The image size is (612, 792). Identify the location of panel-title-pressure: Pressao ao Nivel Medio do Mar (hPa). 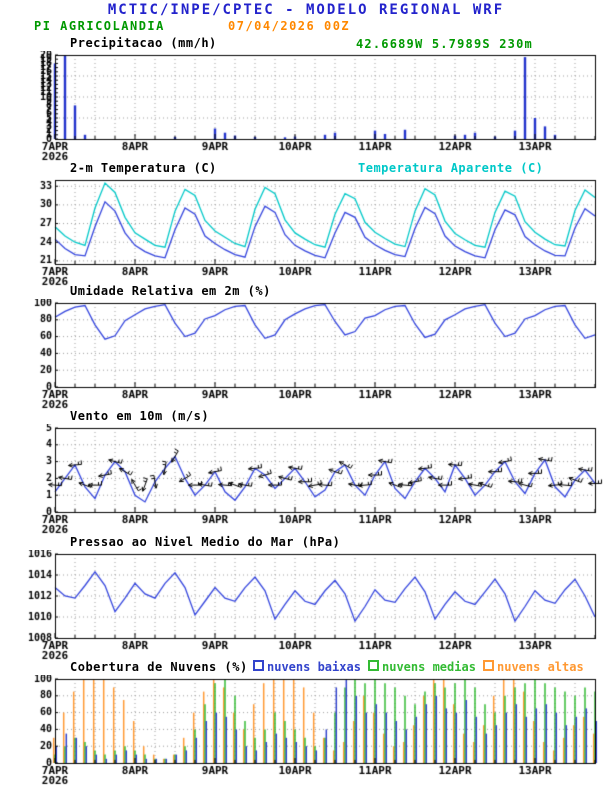
(205, 542).